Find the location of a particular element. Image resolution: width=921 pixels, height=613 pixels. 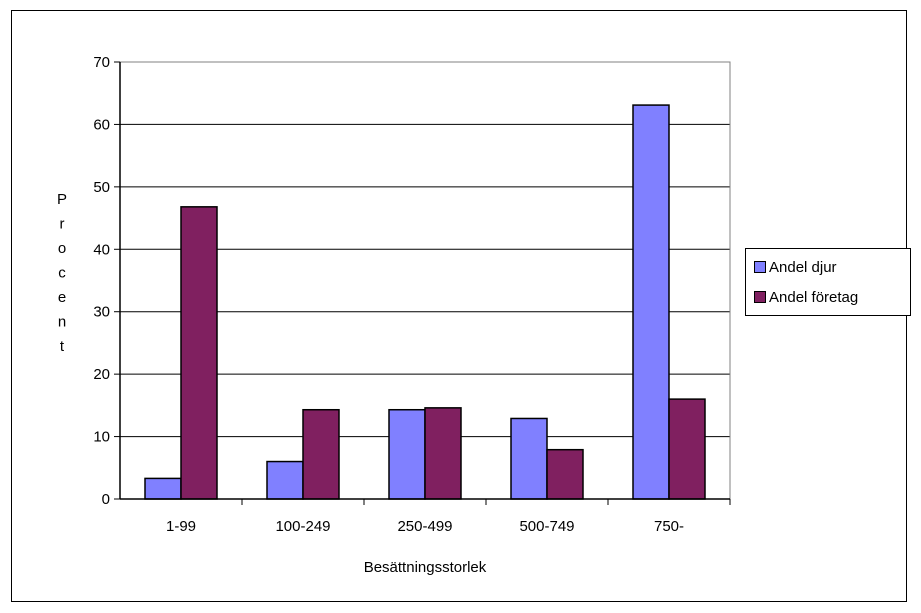

bar-2-750- is located at coordinates (687, 449).